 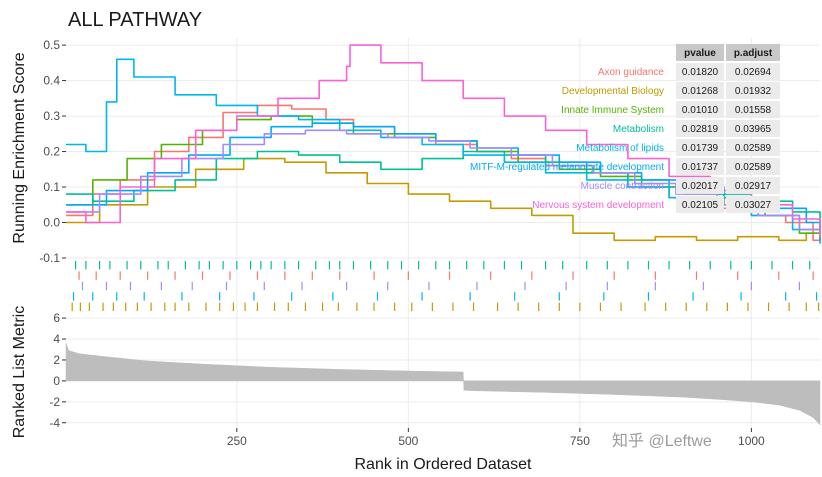 What do you see at coordinates (51, 187) in the screenshot?
I see `es-tick-label: 0.1` at bounding box center [51, 187].